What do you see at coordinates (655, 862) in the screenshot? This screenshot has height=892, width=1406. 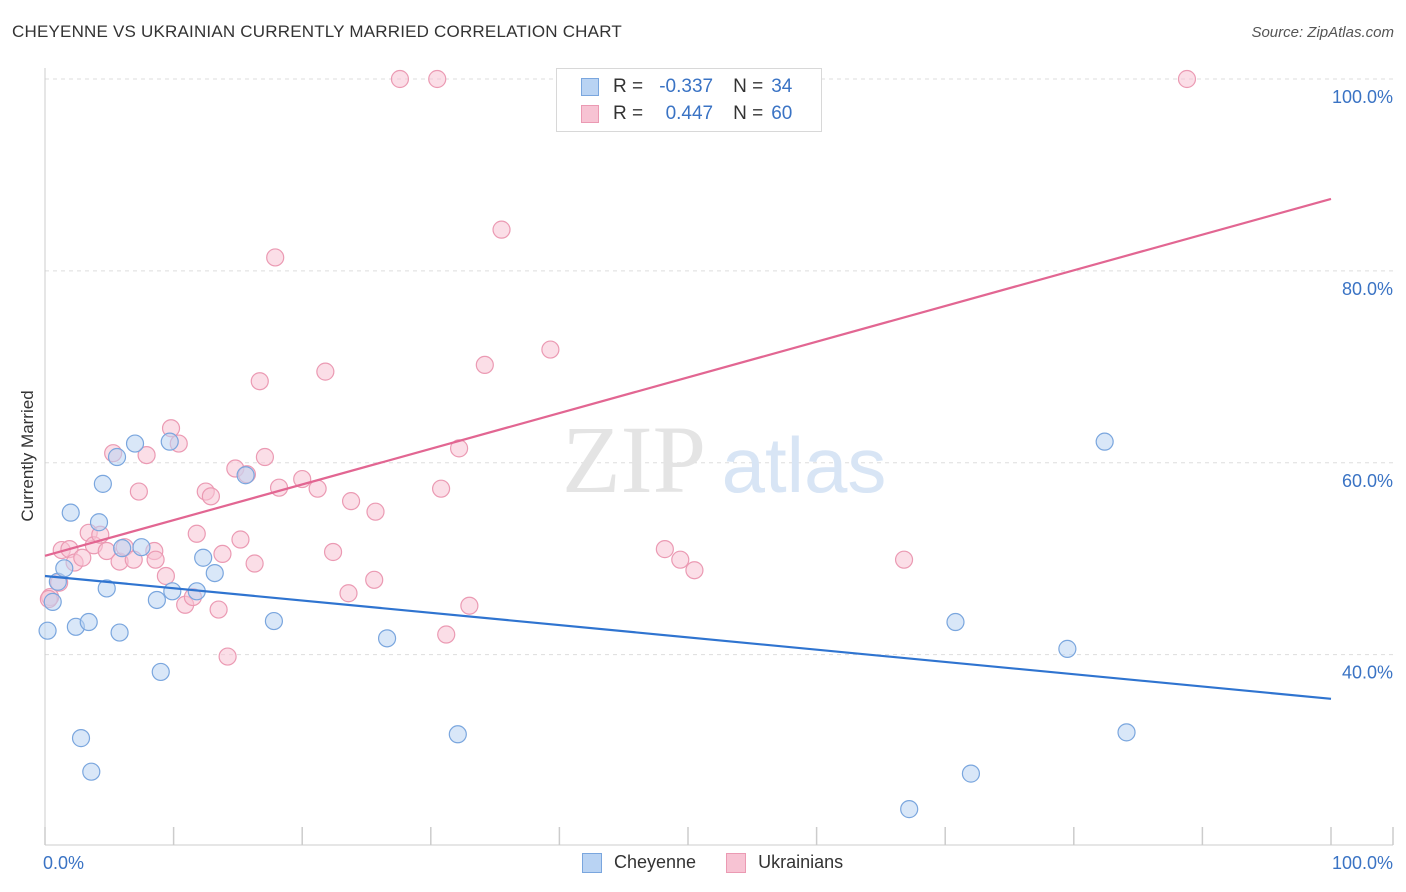 I see `cheyenne-legend-label: Cheyenne` at bounding box center [655, 862].